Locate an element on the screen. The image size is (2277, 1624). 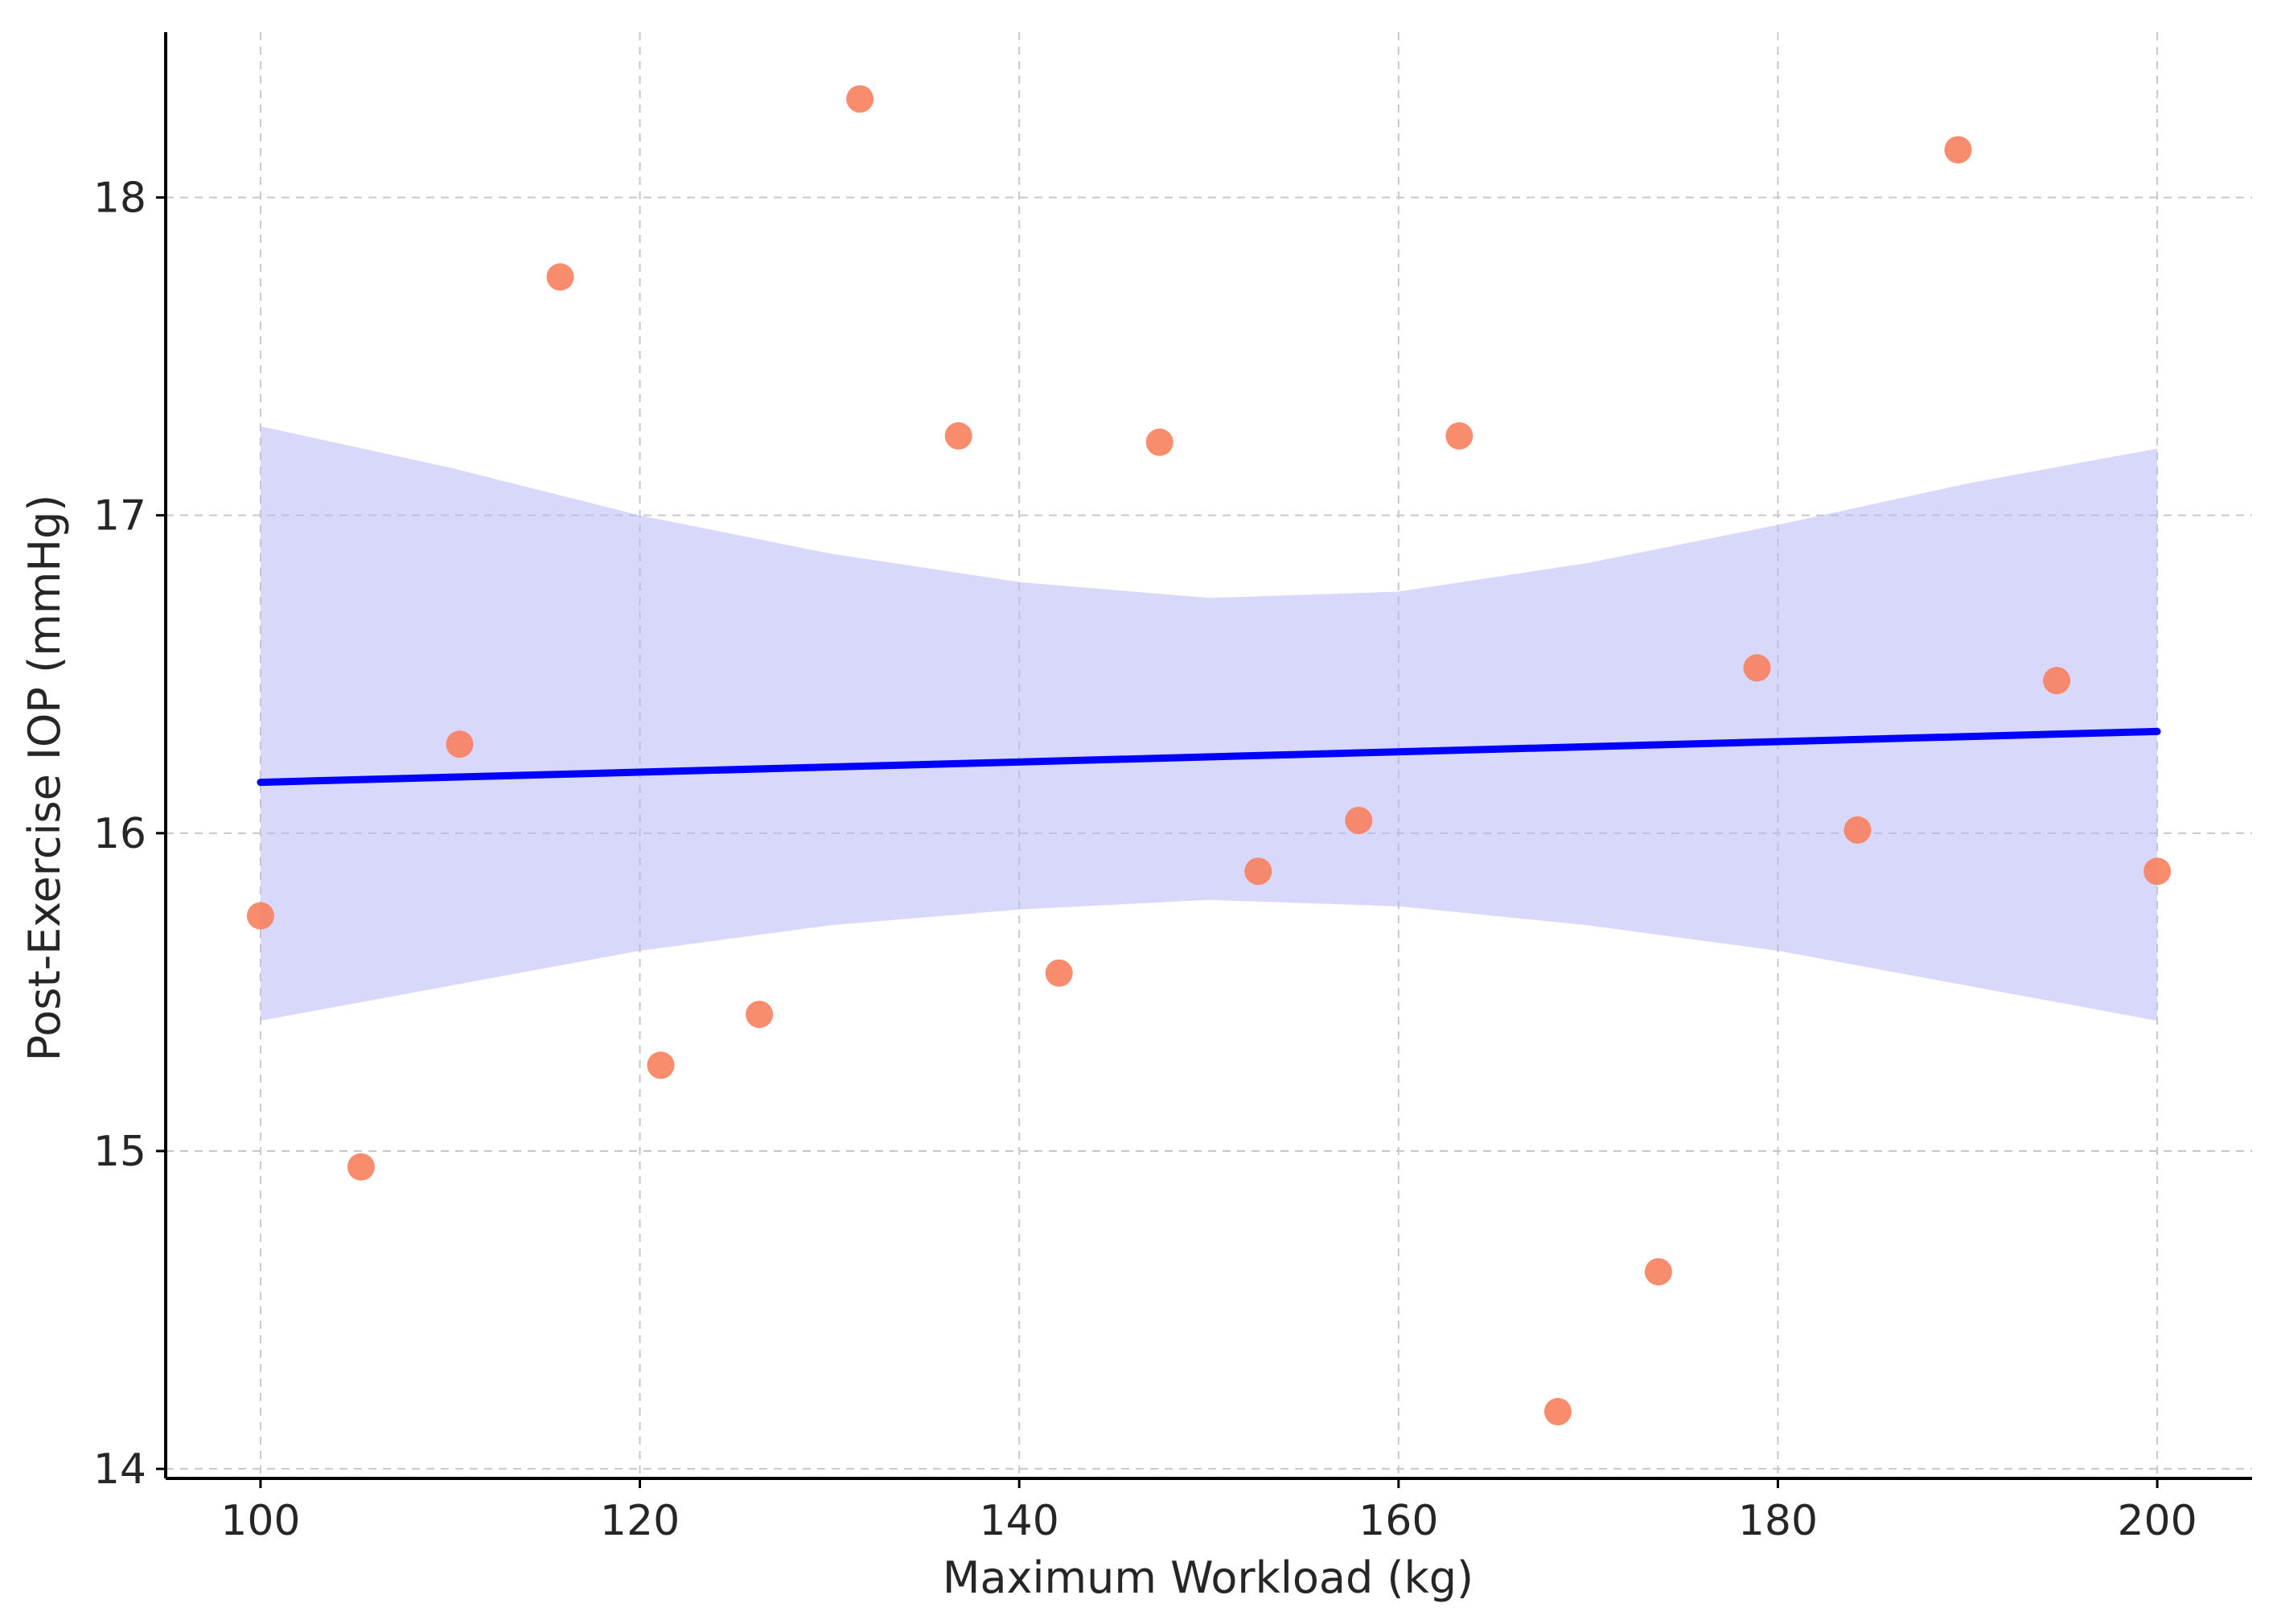
x-axis-label: Maximum Workload (kg) is located at coordinates (1208, 1578).